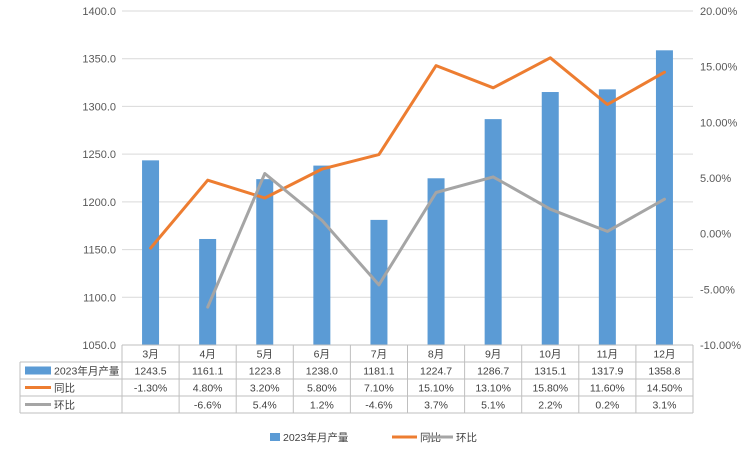 The width and height of the screenshot is (741, 460). Describe the element at coordinates (719, 68) in the screenshot. I see `right-tick-label: 15.00%` at that location.